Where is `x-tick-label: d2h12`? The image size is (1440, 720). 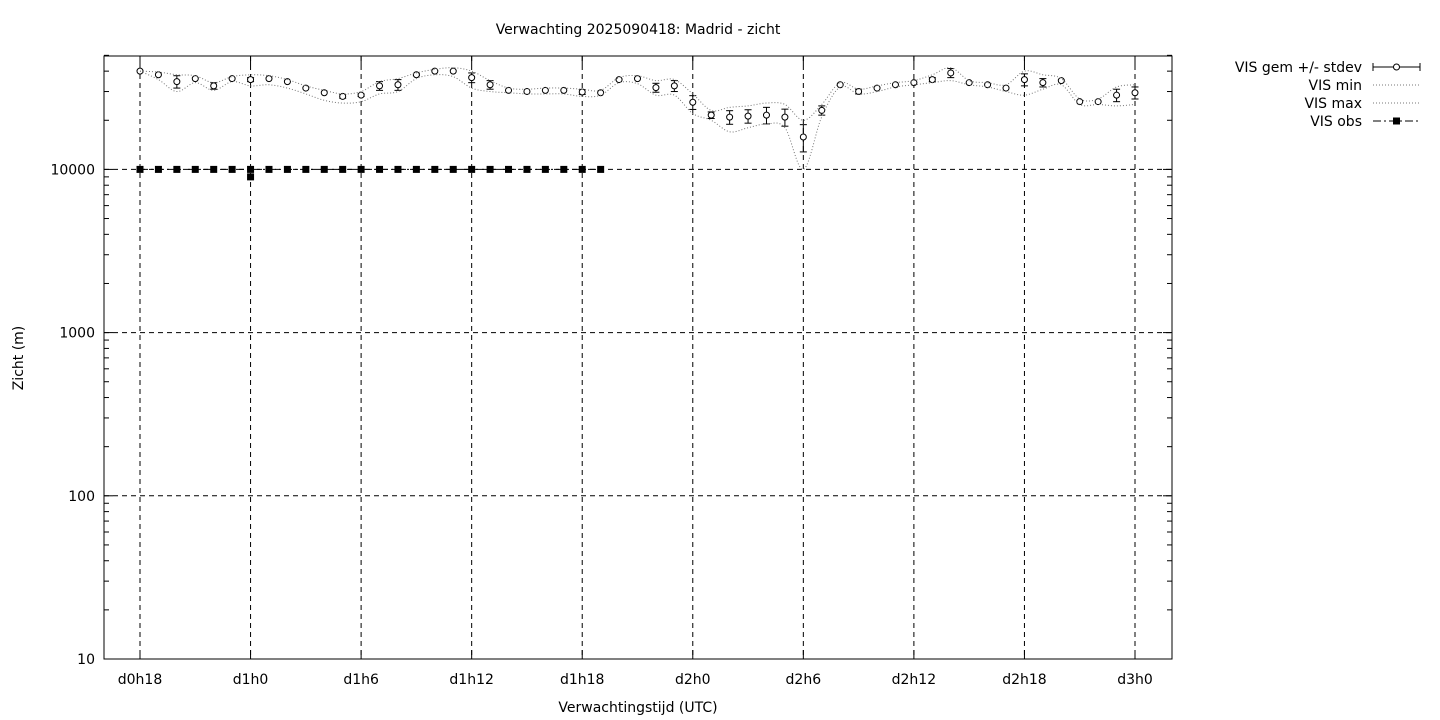
x-tick-label: d2h12 is located at coordinates (914, 680).